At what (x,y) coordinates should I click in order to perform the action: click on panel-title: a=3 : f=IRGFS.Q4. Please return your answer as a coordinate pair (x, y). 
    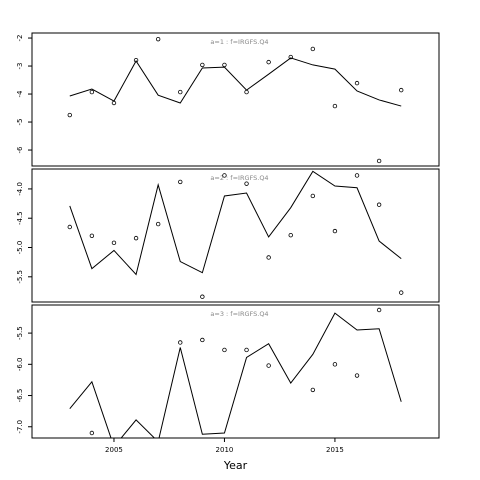
    Looking at the image, I should click on (239, 314).